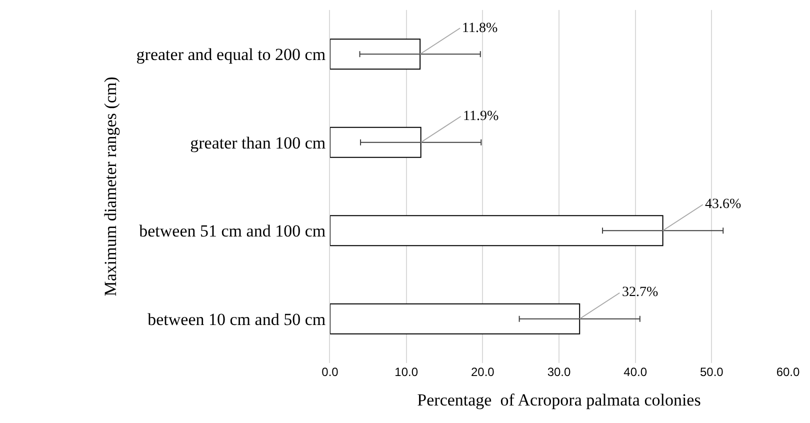  What do you see at coordinates (232, 231) in the screenshot?
I see `y-tick-label: between 51 cm and 100 cm` at bounding box center [232, 231].